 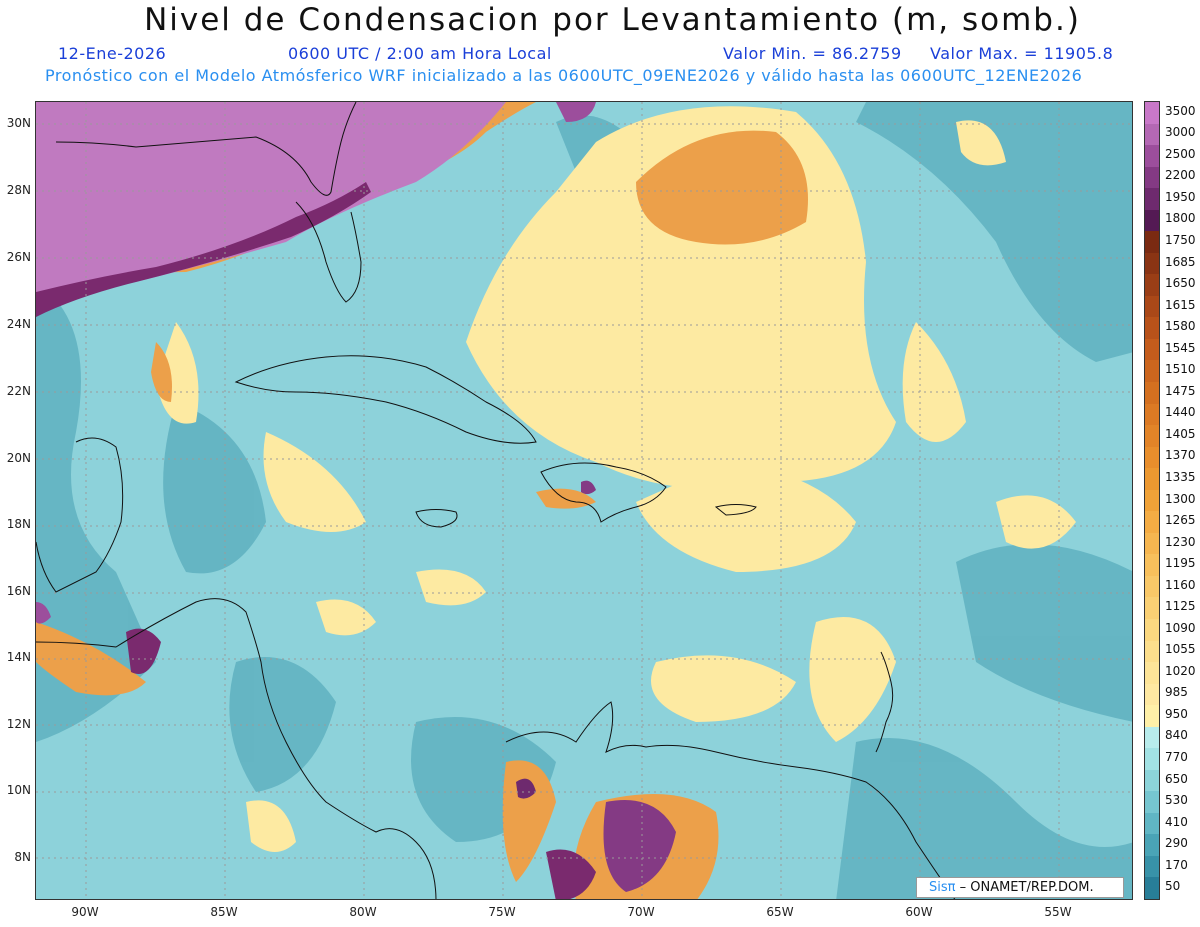 I want to click on lat-label: 28N, so click(x=18, y=190).